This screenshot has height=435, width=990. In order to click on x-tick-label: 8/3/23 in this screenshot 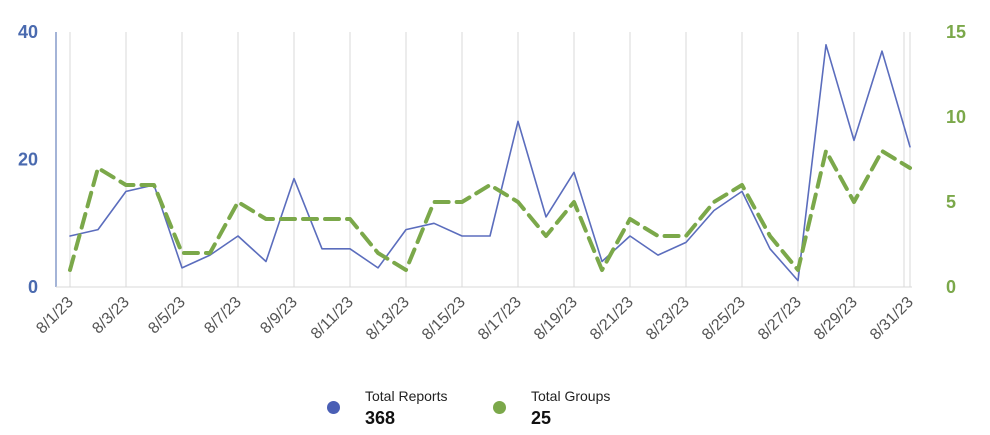, I will do `click(111, 316)`.